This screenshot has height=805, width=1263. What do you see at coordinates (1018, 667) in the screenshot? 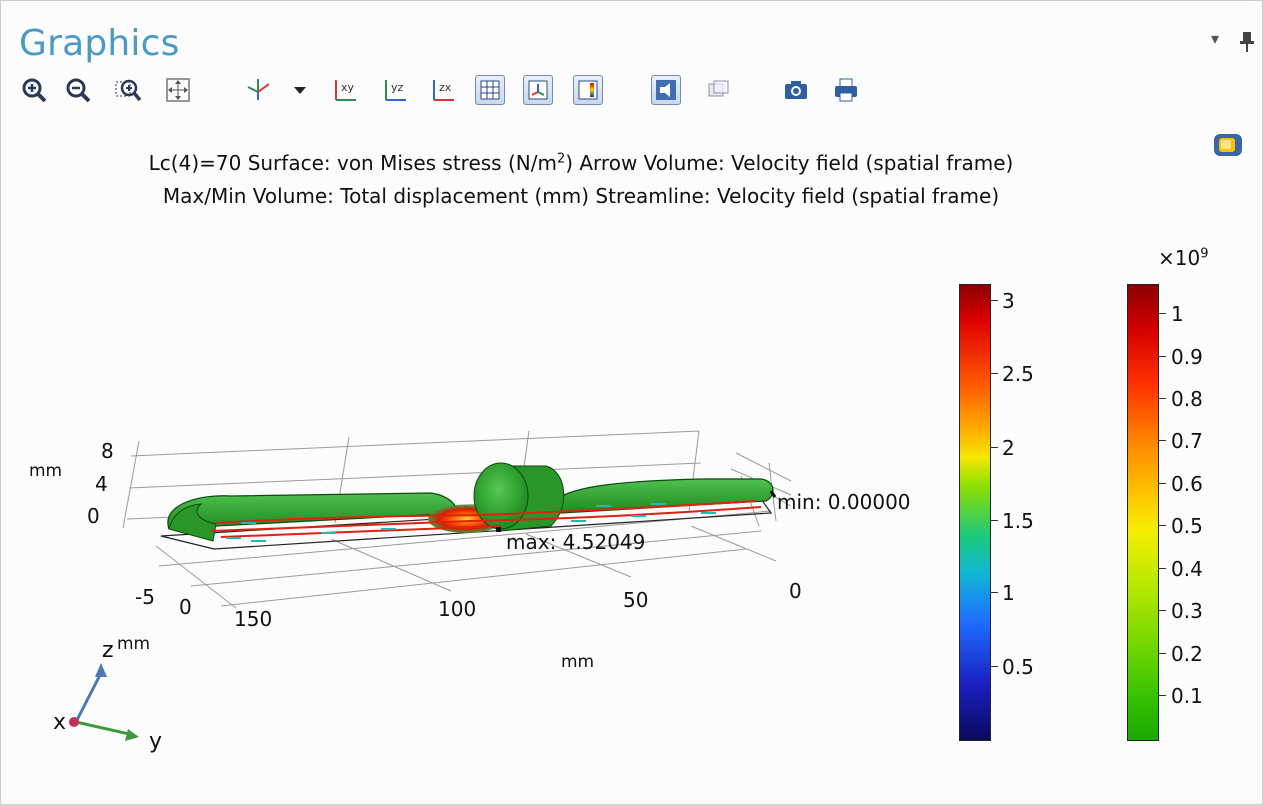
I see `colorbar-displacement-label: 0.5` at bounding box center [1018, 667].